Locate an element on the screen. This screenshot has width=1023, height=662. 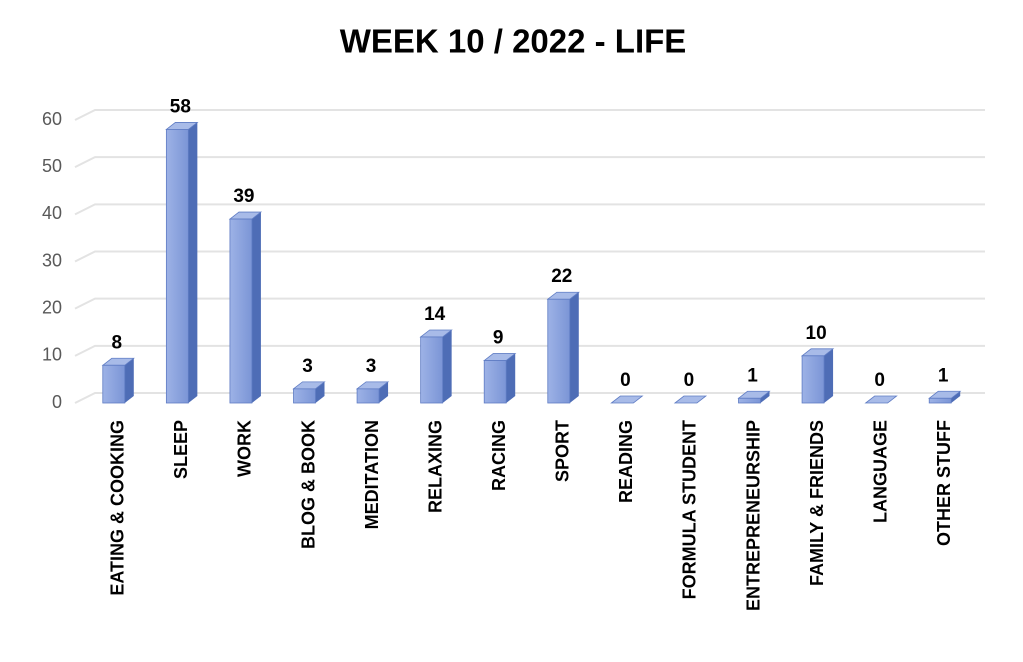
value-label: 10 is located at coordinates (816, 333).